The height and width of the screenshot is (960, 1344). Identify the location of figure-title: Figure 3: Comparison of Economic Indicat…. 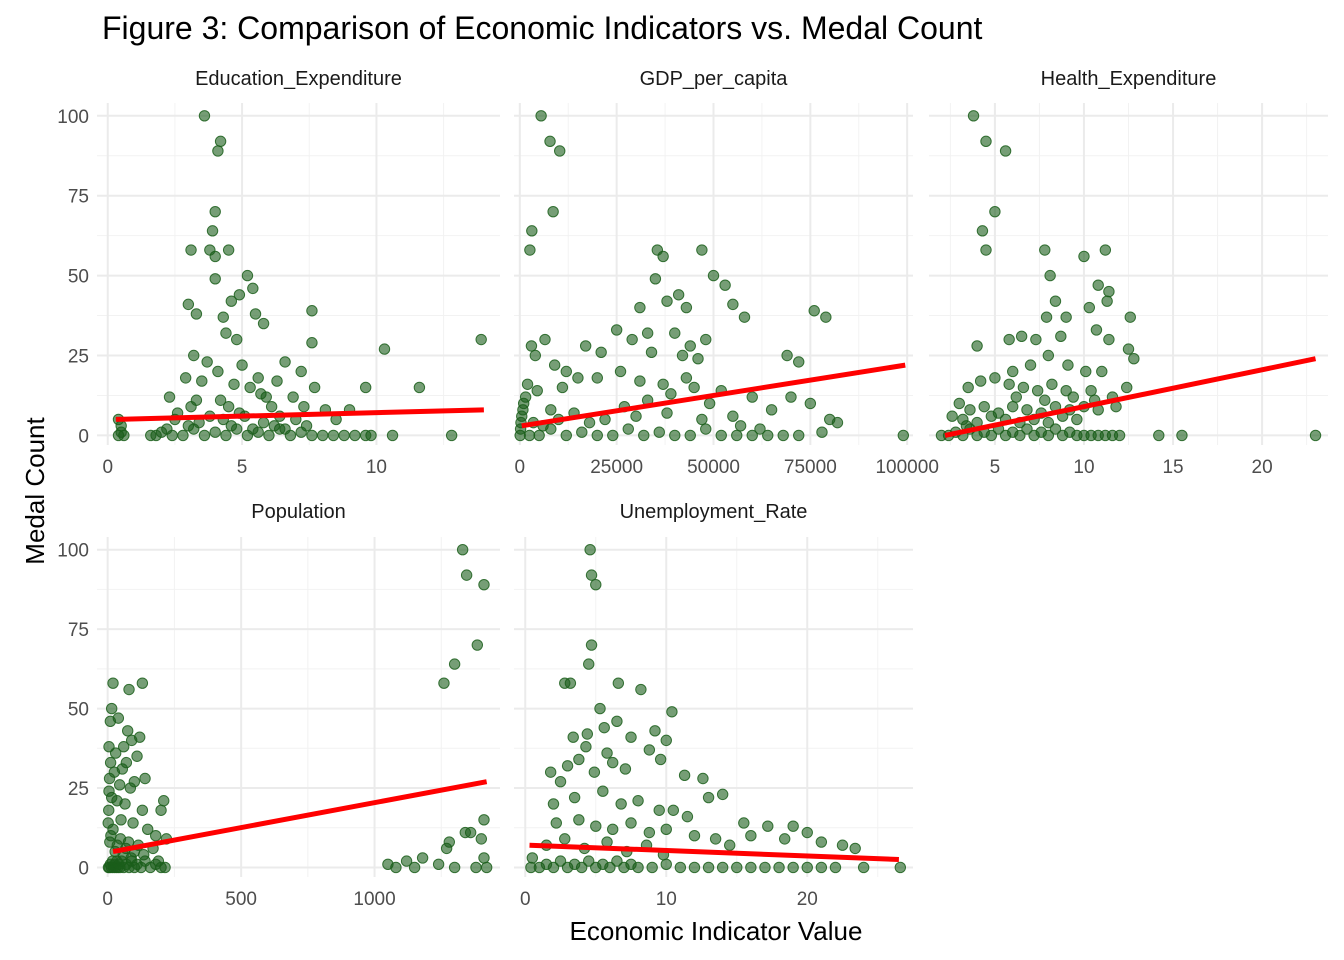
(542, 28).